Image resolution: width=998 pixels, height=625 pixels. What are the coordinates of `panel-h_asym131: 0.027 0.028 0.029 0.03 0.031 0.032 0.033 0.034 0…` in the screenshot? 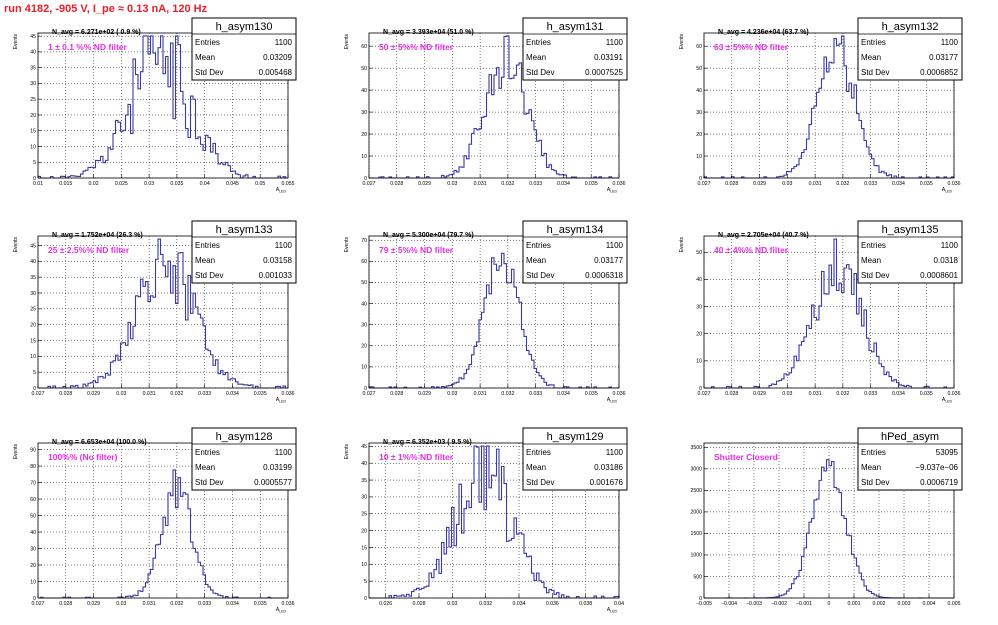 It's located at (486, 105).